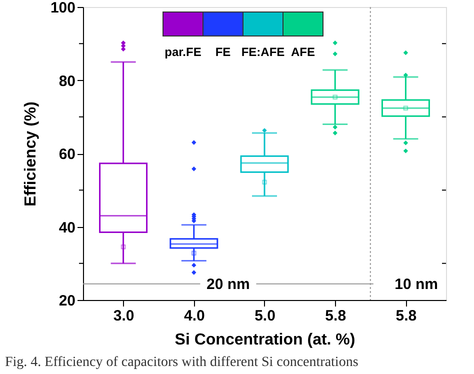 This screenshot has height=374, width=474. I want to click on x-tick-label: 3.0, so click(123, 316).